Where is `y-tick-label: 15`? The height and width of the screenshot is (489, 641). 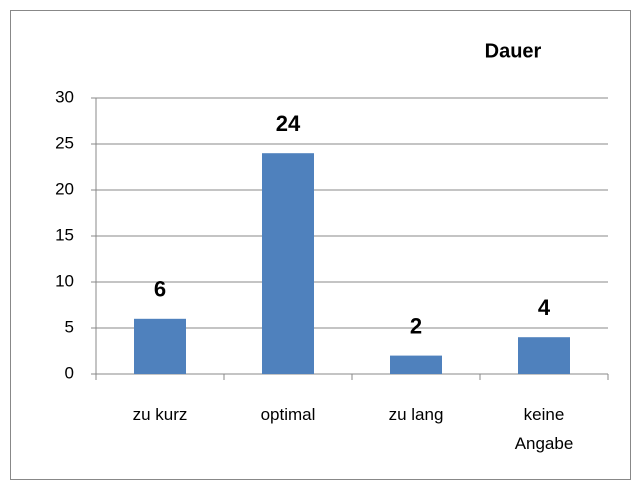
y-tick-label: 15 is located at coordinates (64, 234).